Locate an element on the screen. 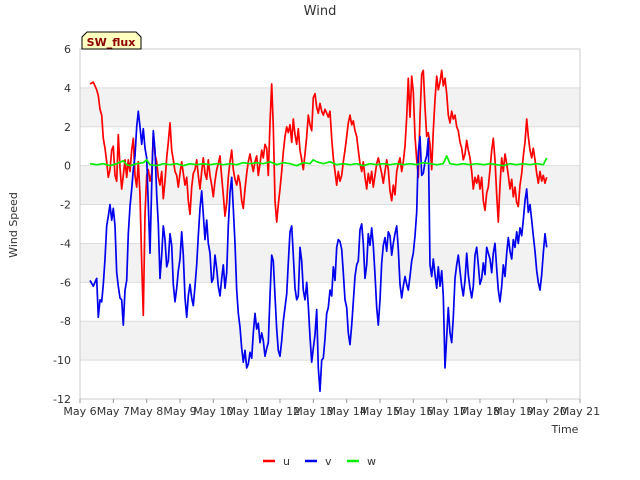 This screenshot has height=480, width=640. x-tick-label: May 16 is located at coordinates (413, 411).